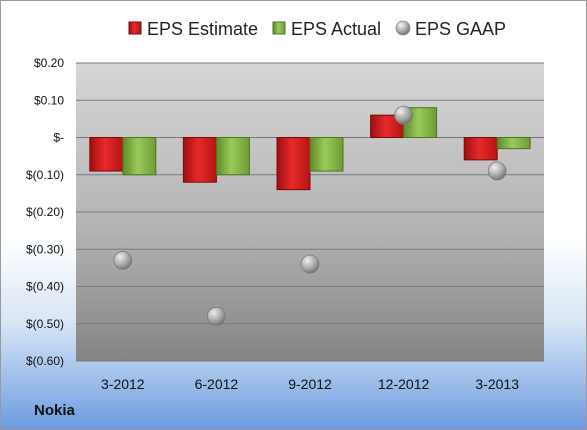 The height and width of the screenshot is (430, 587). What do you see at coordinates (54, 410) in the screenshot?
I see `company-name: Nokia` at bounding box center [54, 410].